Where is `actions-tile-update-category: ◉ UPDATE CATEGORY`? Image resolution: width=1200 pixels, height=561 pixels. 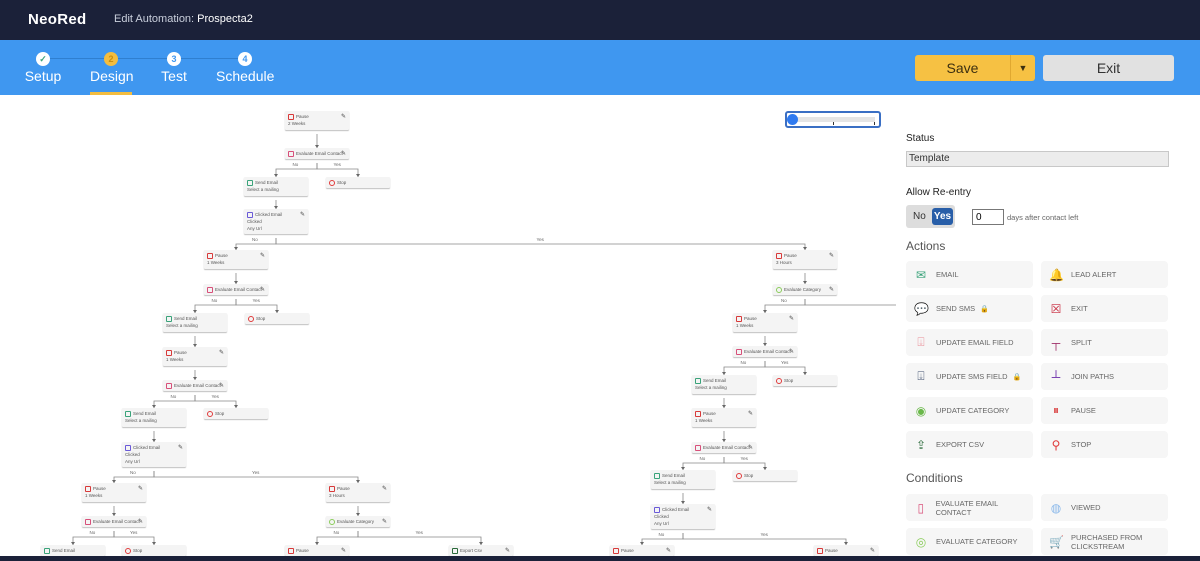
actions-tile-update-category: ◉ UPDATE CATEGORY is located at coordinates (969, 410).